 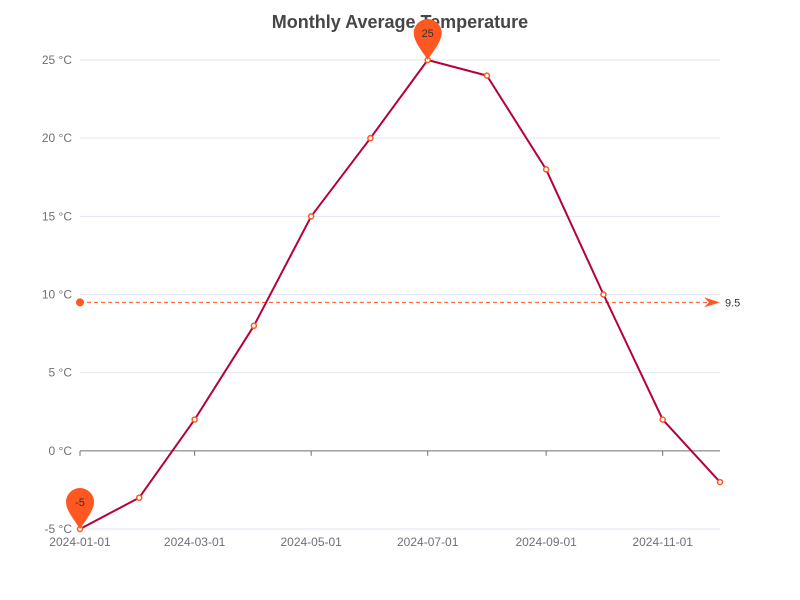 What do you see at coordinates (546, 542) in the screenshot?
I see `x-tick-label: 2024-09-01` at bounding box center [546, 542].